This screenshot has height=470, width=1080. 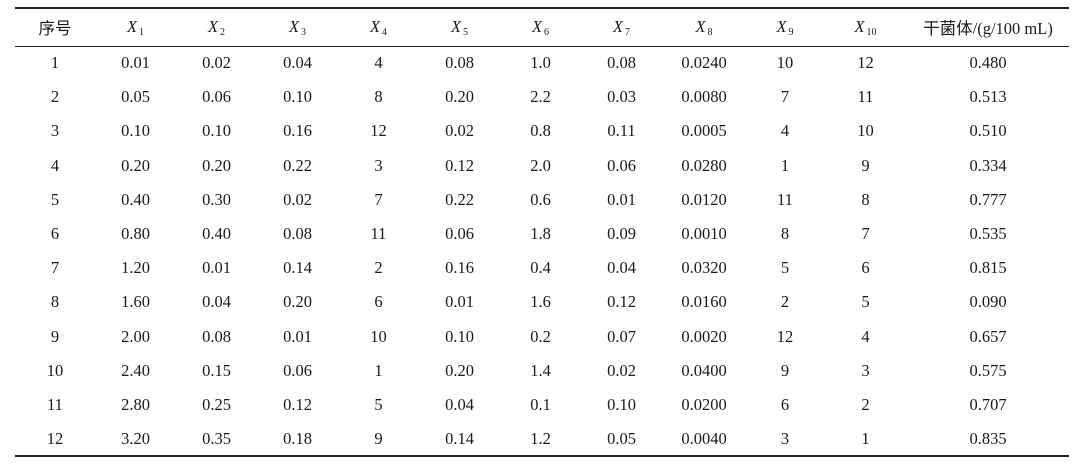 I want to click on table-cell: 0.22, so click(x=297, y=165).